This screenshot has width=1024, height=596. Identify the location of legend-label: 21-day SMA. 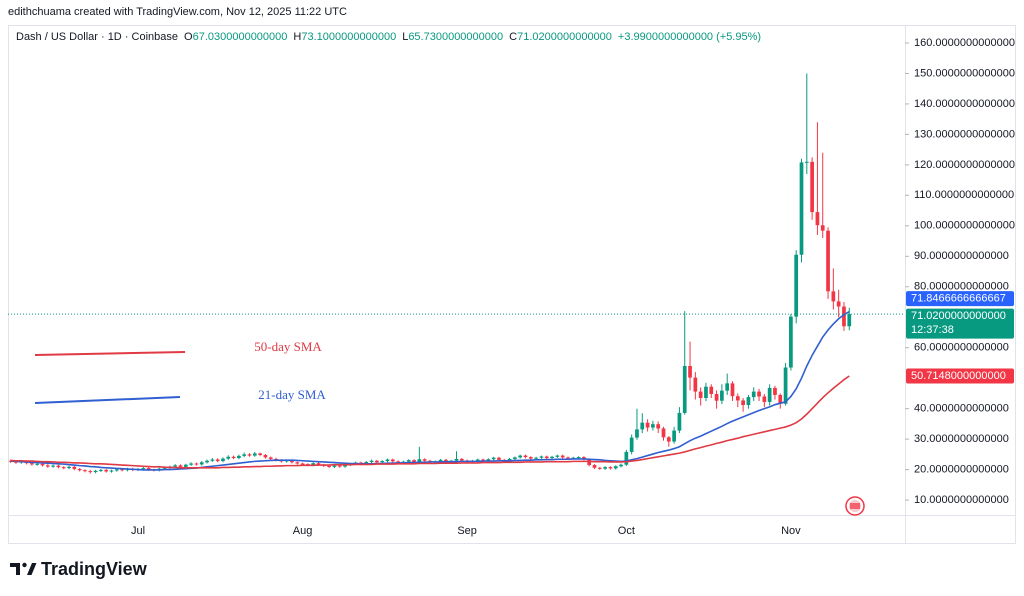
(292, 394).